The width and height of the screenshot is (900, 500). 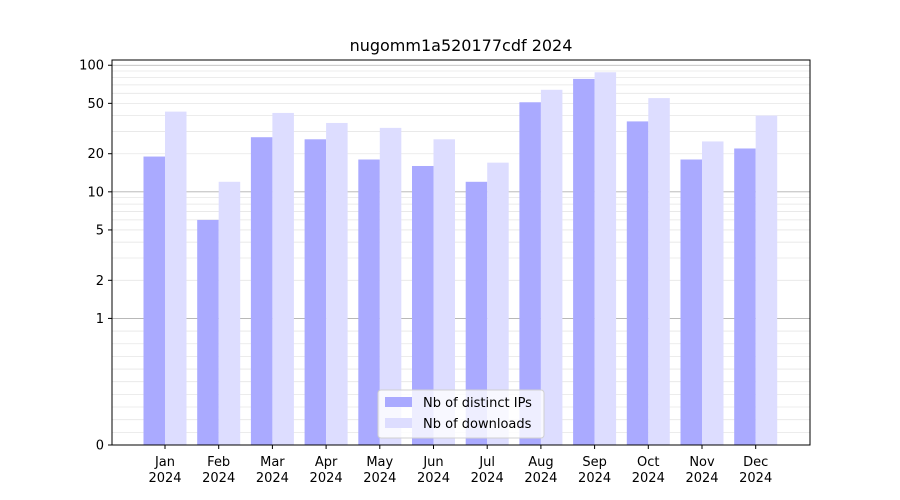 What do you see at coordinates (315, 292) in the screenshot?
I see `bar-distinct-ips-apr` at bounding box center [315, 292].